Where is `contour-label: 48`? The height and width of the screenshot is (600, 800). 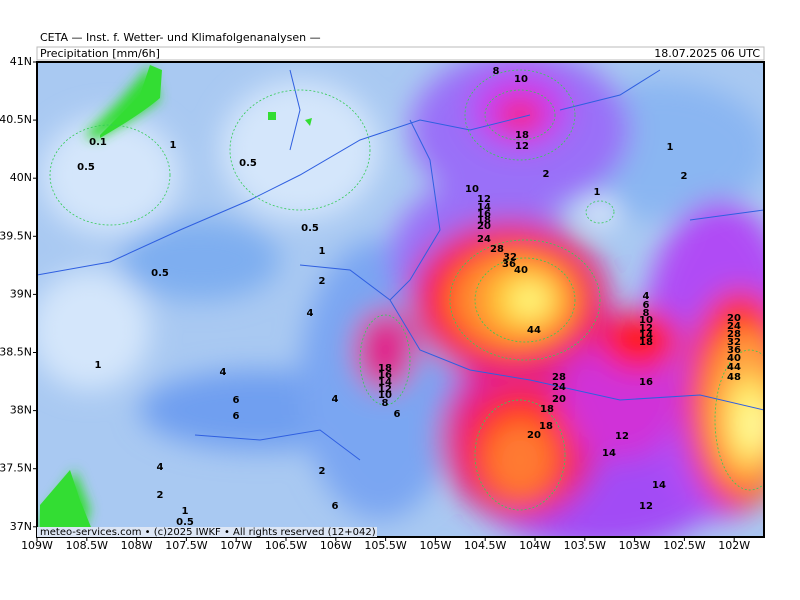
contour-label: 48 is located at coordinates (734, 377).